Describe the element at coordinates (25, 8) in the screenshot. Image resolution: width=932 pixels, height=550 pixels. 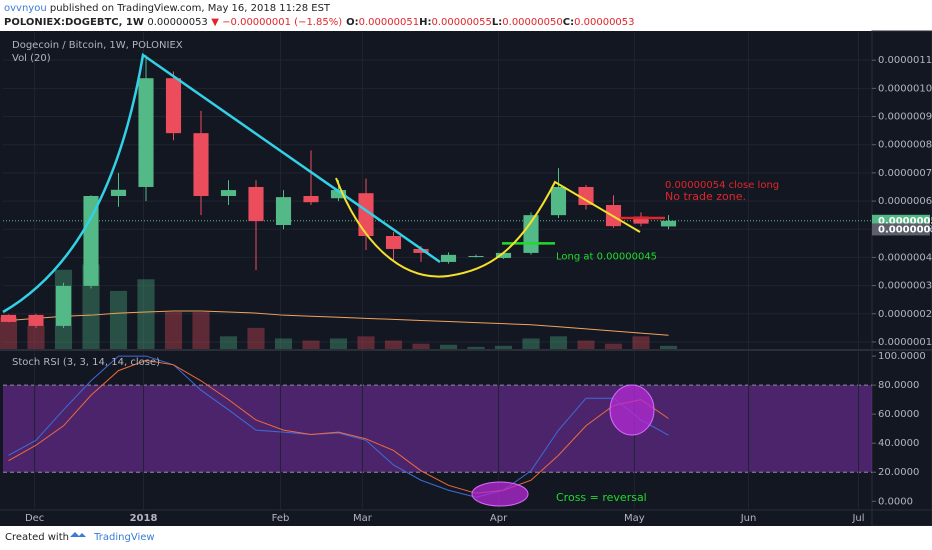
I see `author: ovvnyou` at that location.